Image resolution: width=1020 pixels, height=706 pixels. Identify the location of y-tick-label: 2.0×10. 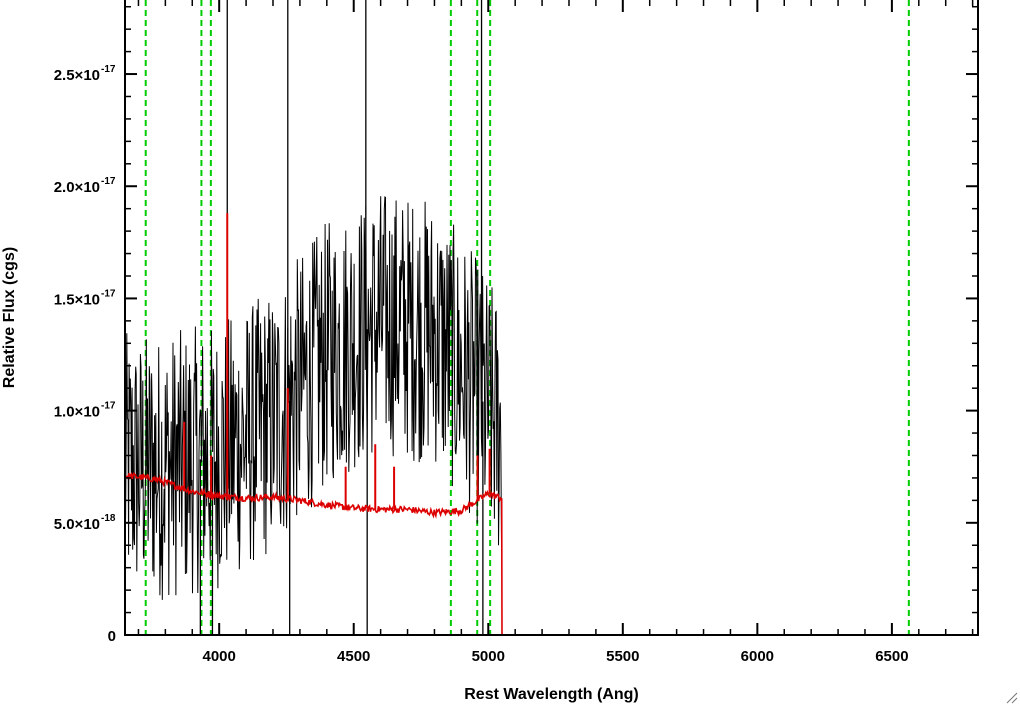
(77, 187).